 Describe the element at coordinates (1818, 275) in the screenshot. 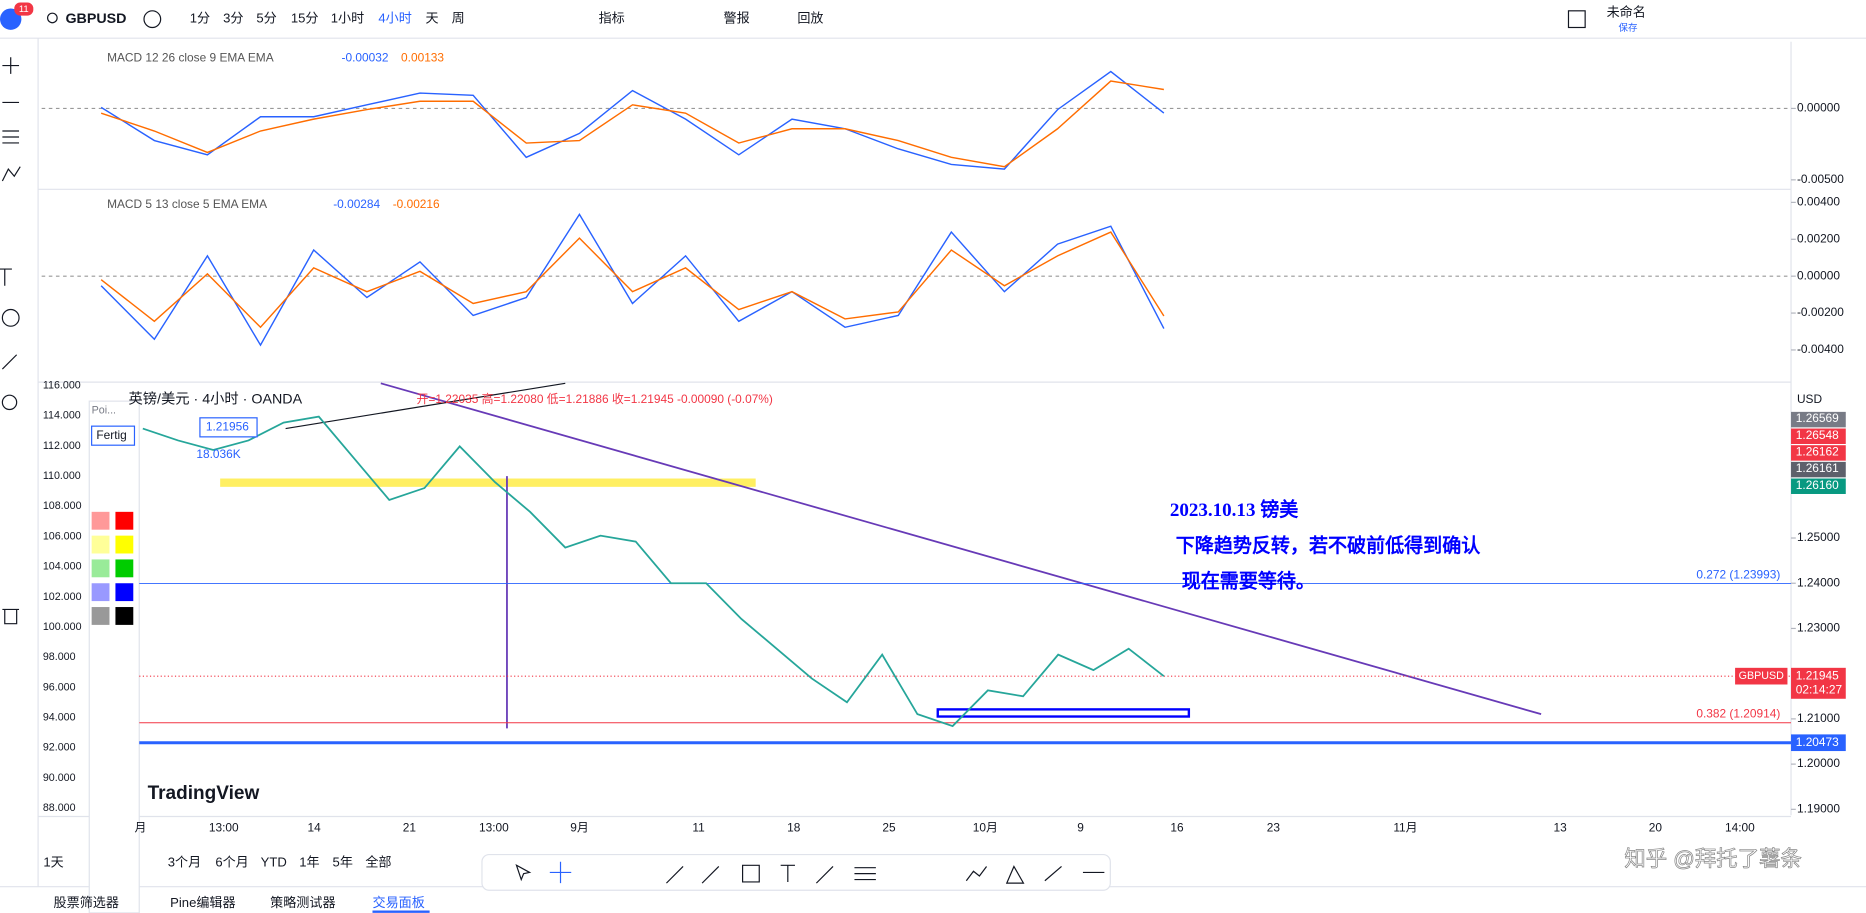

I see `y-tick-label: 0.00000` at that location.